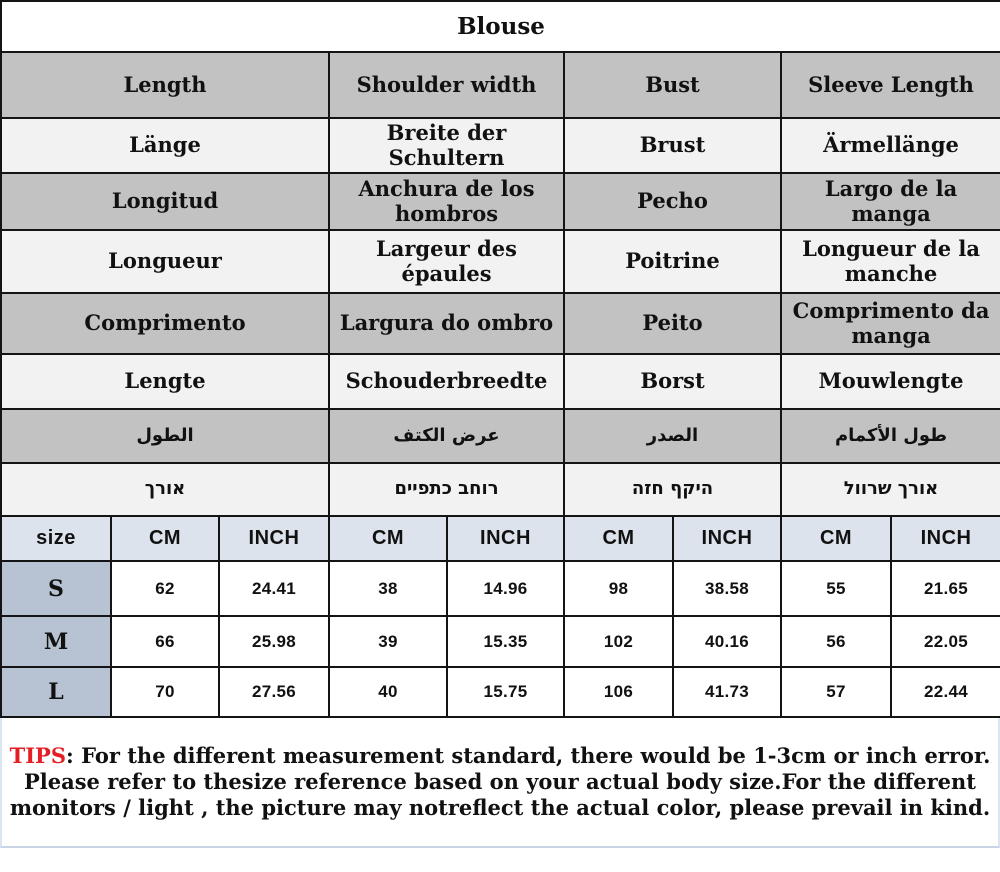 The image size is (1000, 872). I want to click on measure-cell-bust: الصدر, so click(672, 436).